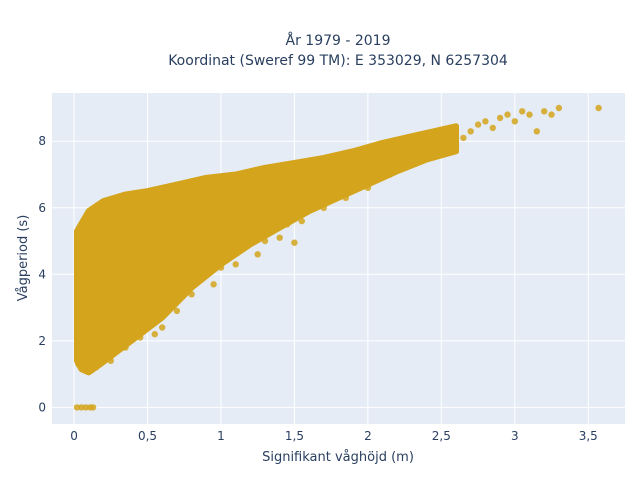  Describe the element at coordinates (441, 436) in the screenshot. I see `x-tick-label: 2,5` at that location.